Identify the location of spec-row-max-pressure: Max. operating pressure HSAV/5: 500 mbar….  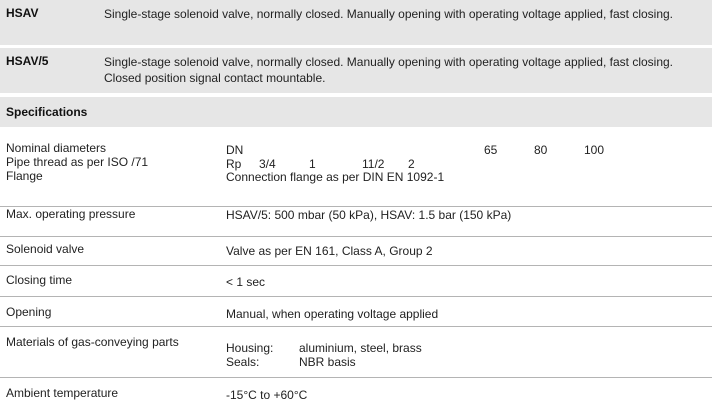
(356, 222).